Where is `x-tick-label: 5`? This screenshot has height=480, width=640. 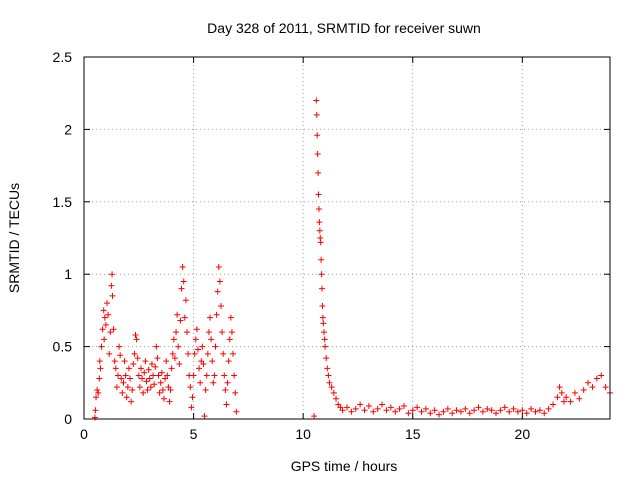 x-tick-label: 5 is located at coordinates (194, 434).